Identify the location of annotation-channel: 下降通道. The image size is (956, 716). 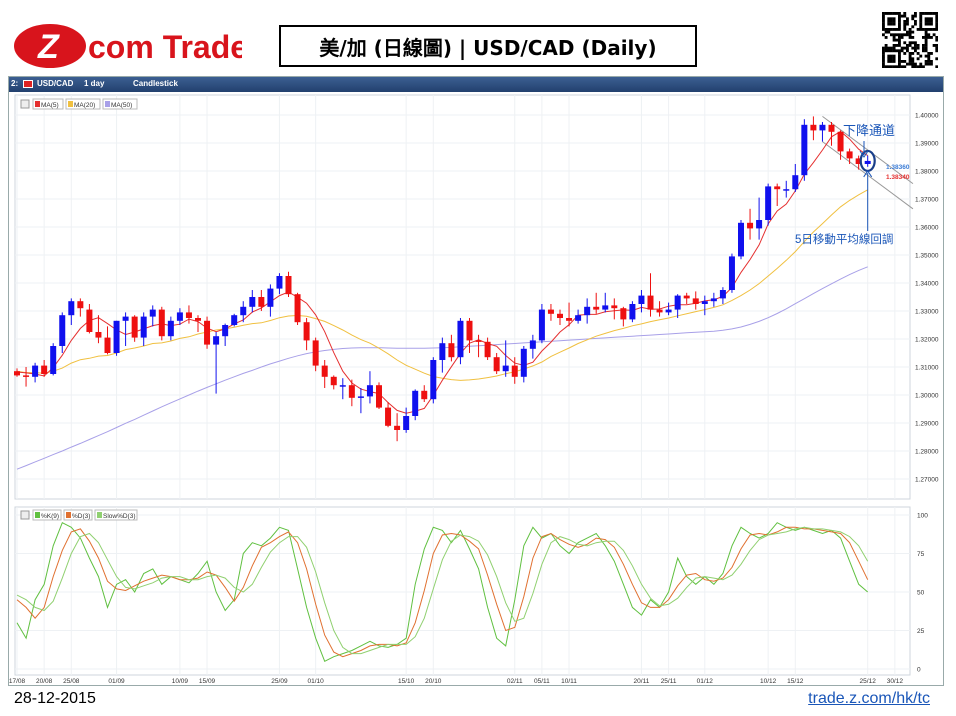
(869, 130).